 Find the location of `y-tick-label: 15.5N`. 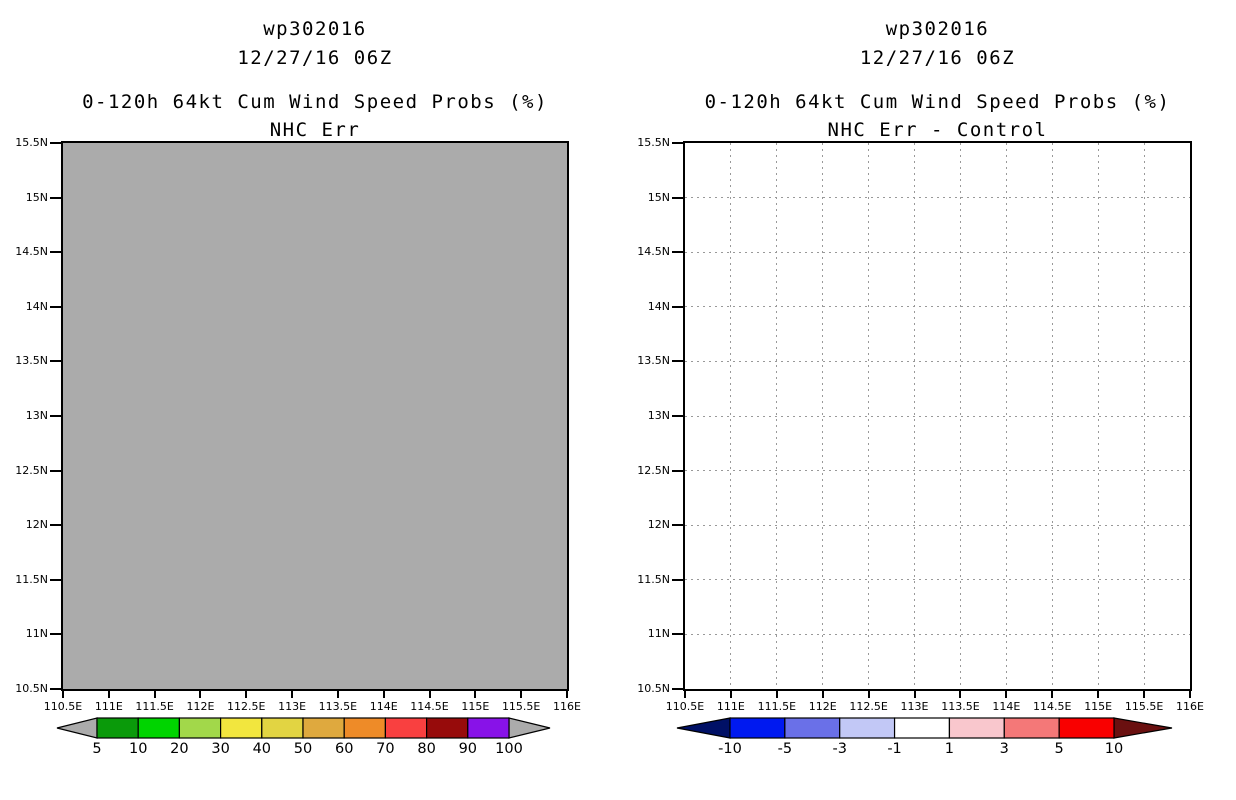

y-tick-label: 15.5N is located at coordinates (31, 142).